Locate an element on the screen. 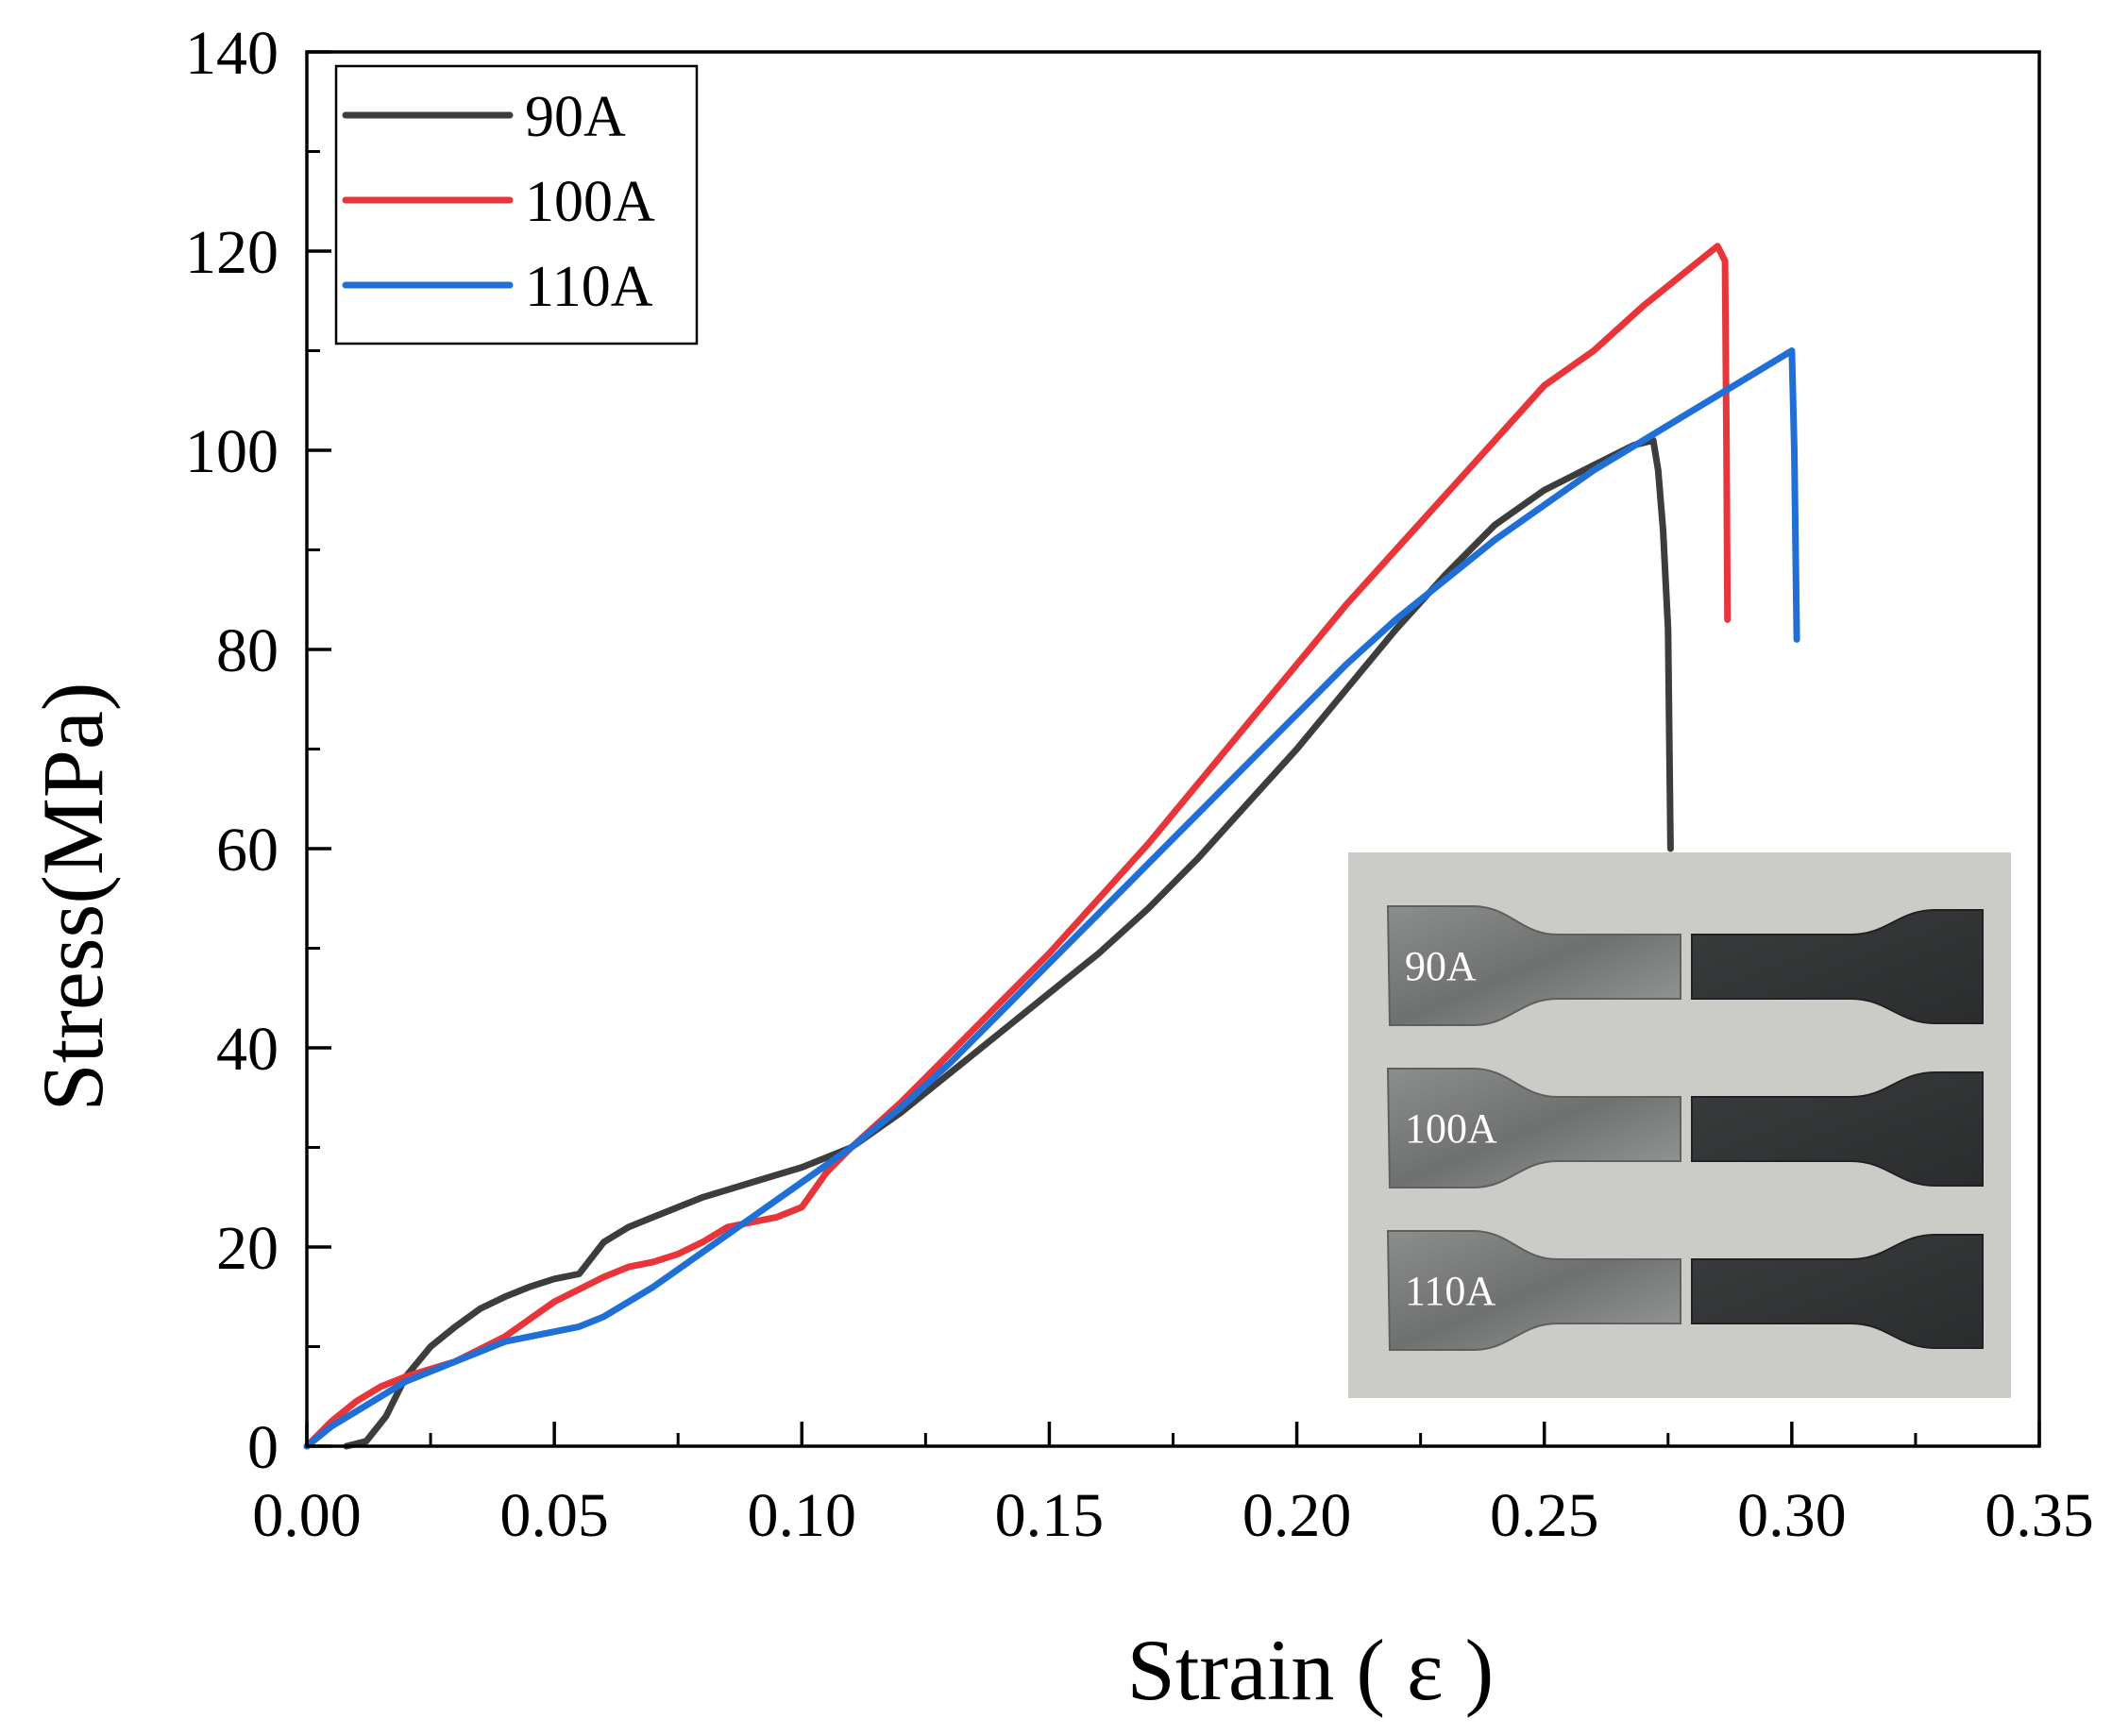  legend-label-110A: 110A is located at coordinates (589, 287).